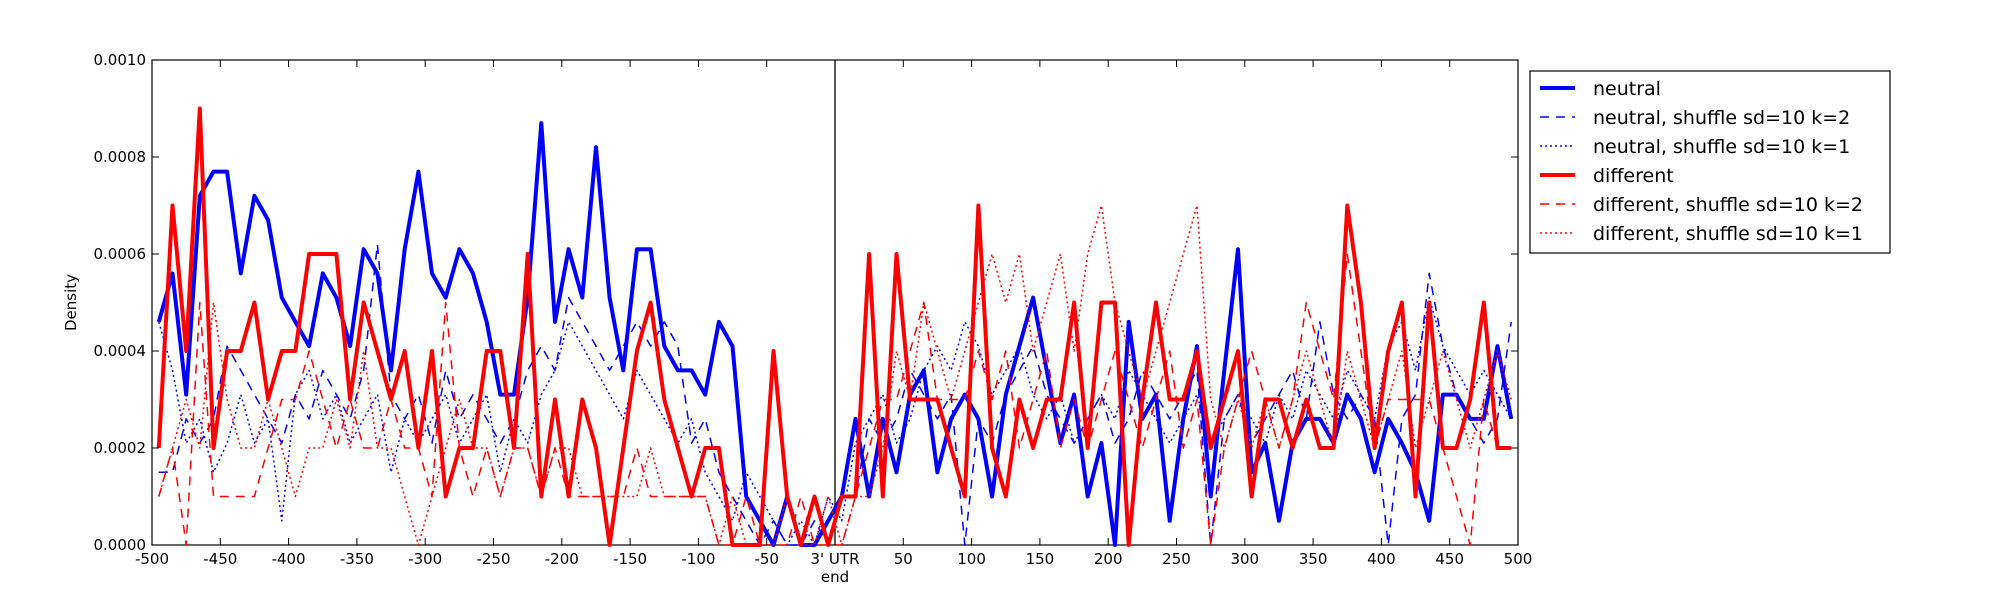  I want to click on x-tick-label: 500, so click(1518, 559).